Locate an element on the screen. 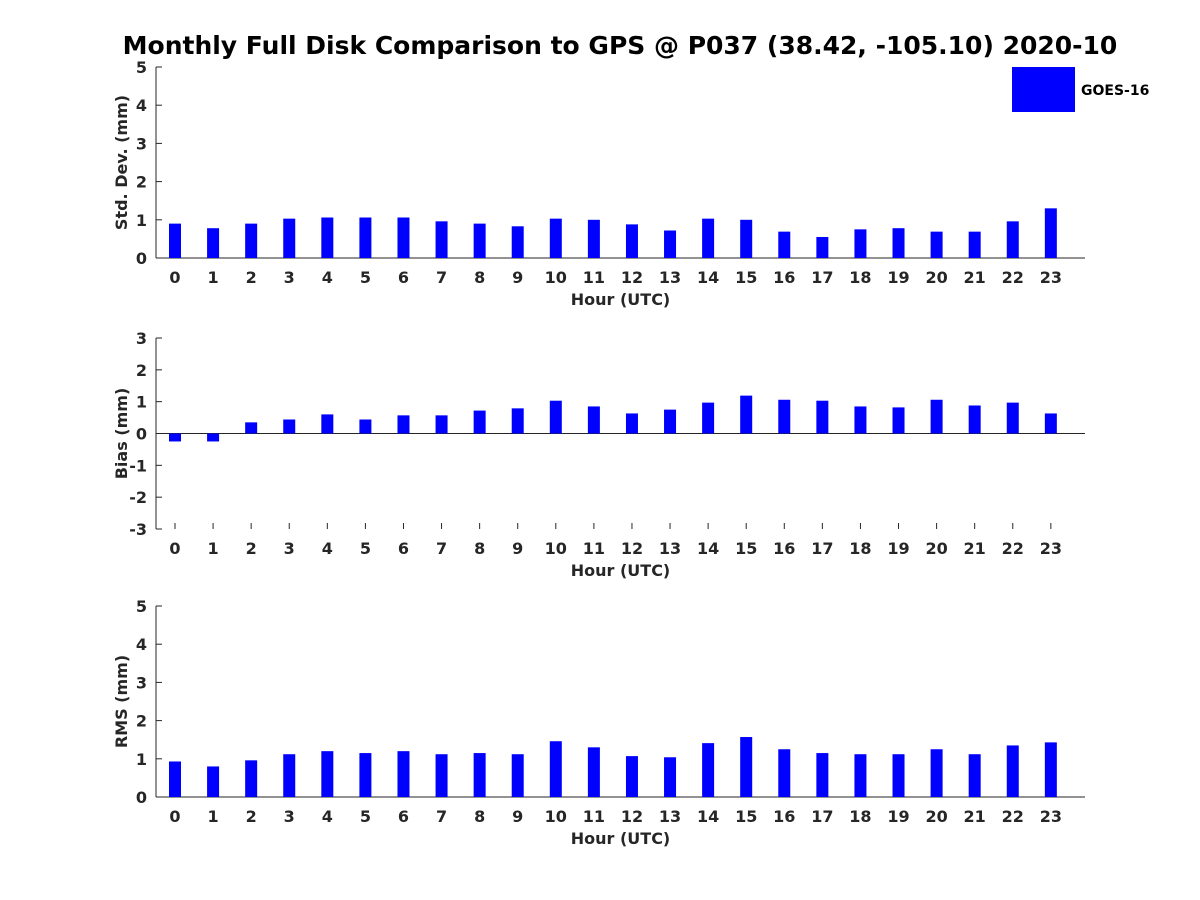 Image resolution: width=1200 pixels, height=900 pixels. bias-x-tick-label: 21 is located at coordinates (975, 548).